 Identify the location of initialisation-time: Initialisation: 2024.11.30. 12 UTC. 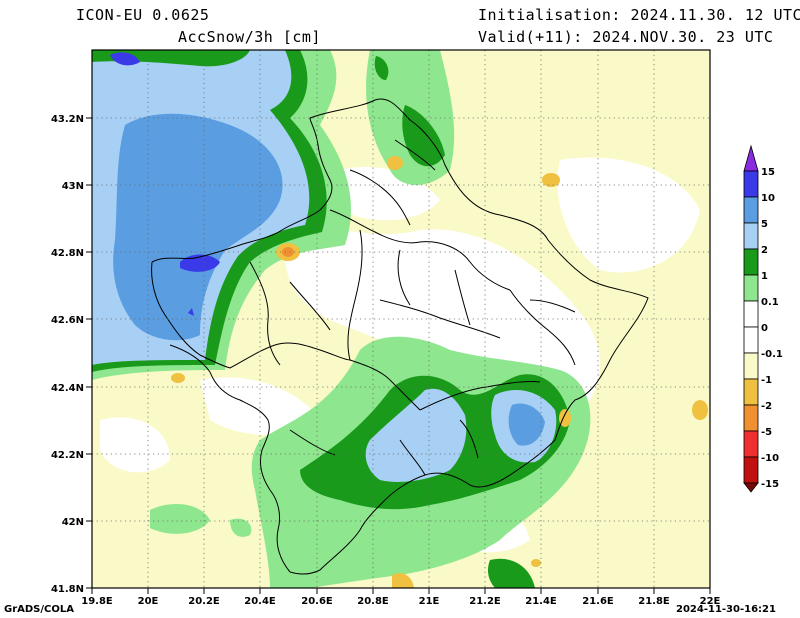
(639, 15).